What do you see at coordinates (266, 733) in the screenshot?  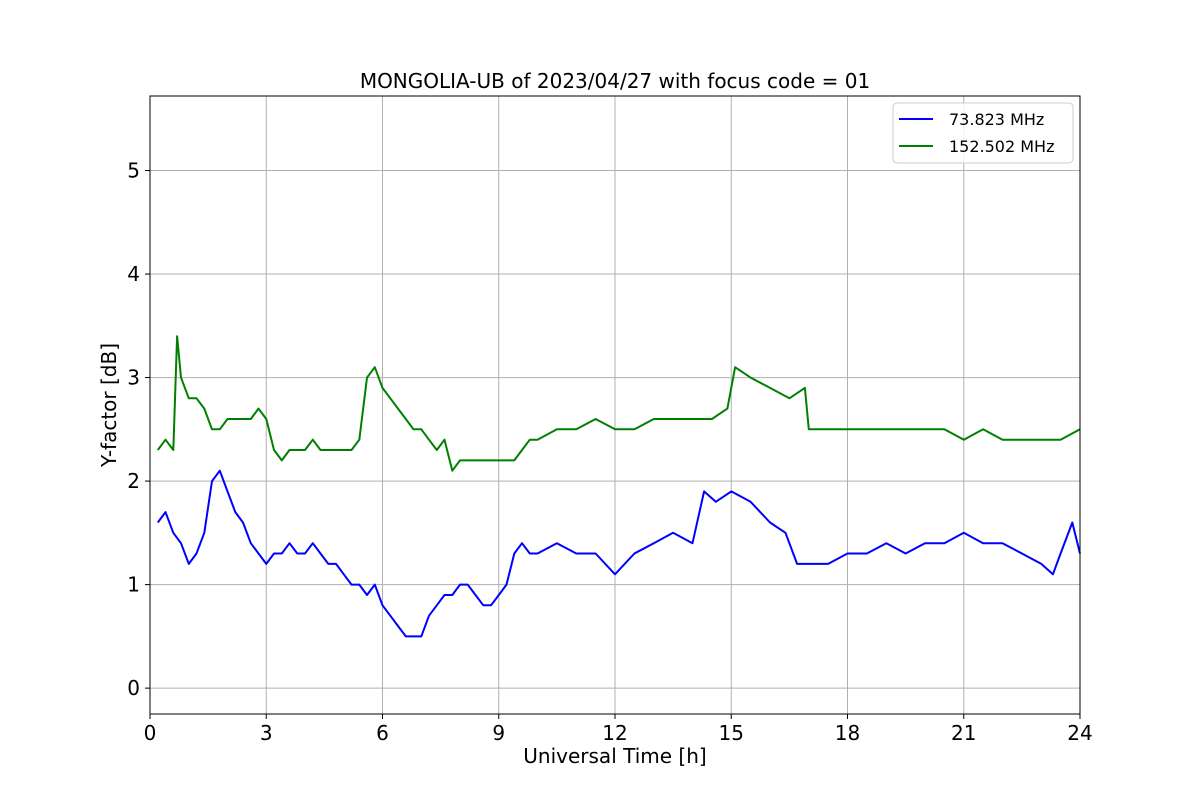 I see `x-tick-label: 3` at bounding box center [266, 733].